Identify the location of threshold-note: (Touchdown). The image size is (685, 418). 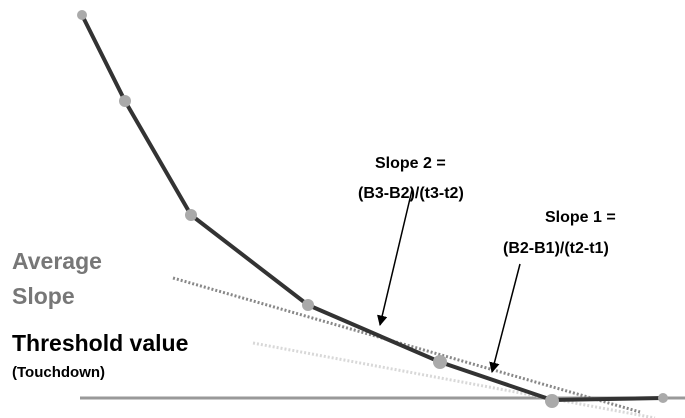
(58, 372).